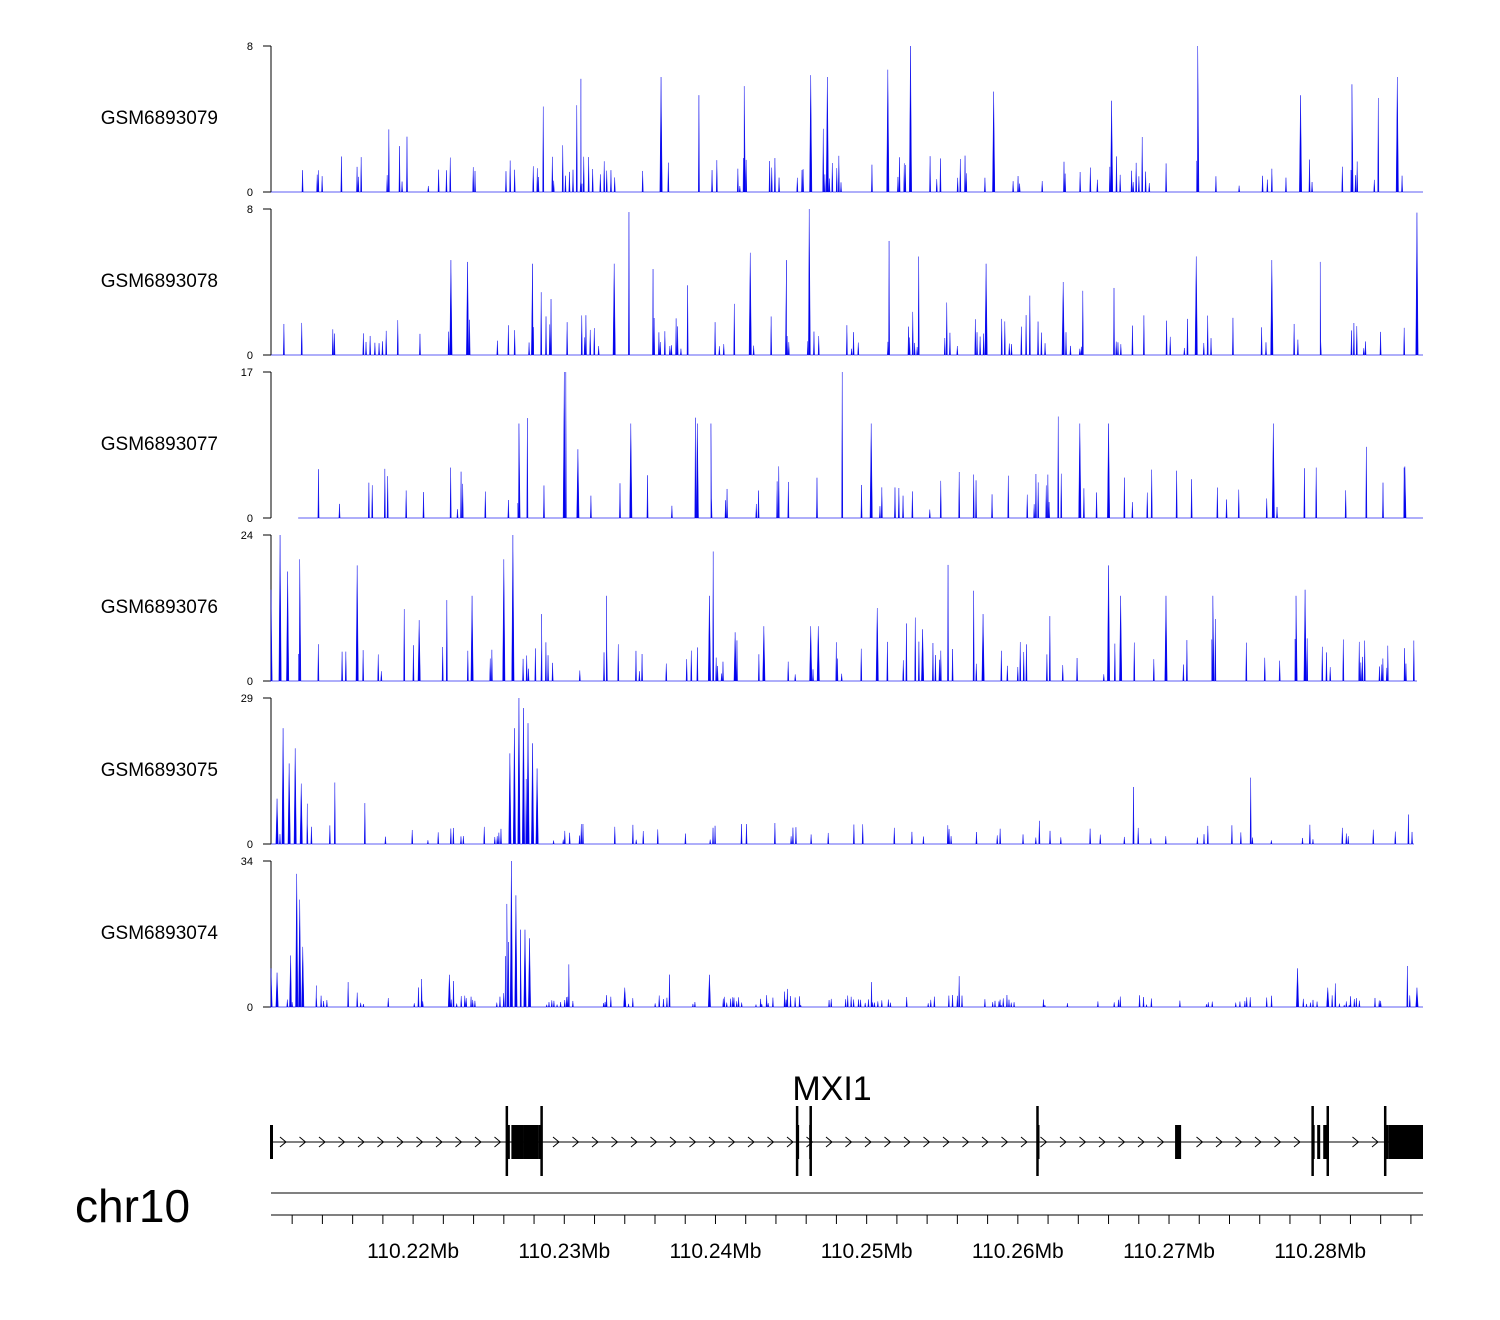 Image resolution: width=1500 pixels, height=1320 pixels. Describe the element at coordinates (159, 607) in the screenshot. I see `track-name-label: GSM6893076` at that location.